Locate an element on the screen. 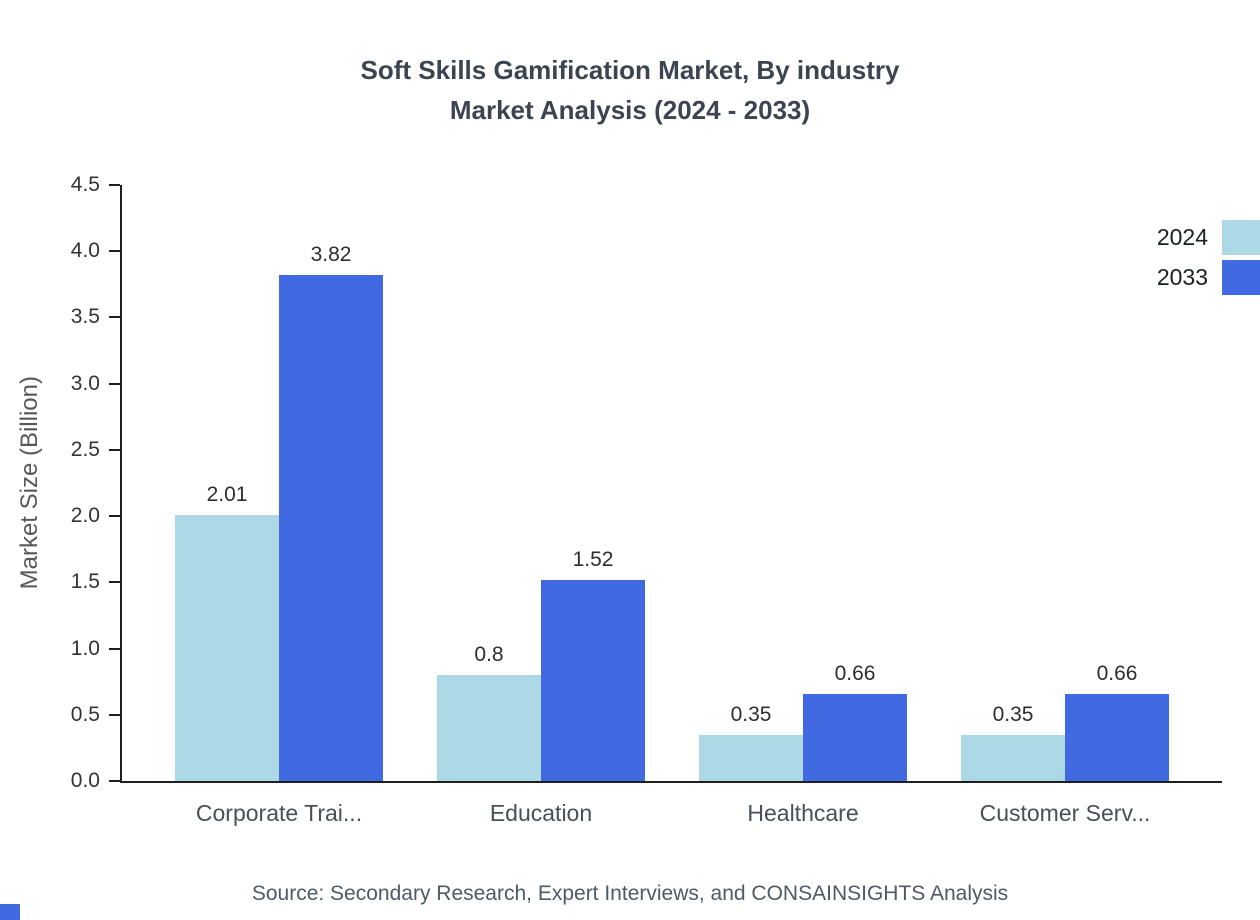 This screenshot has width=1260, height=920. y-tick-label: 1.5 is located at coordinates (85, 582).